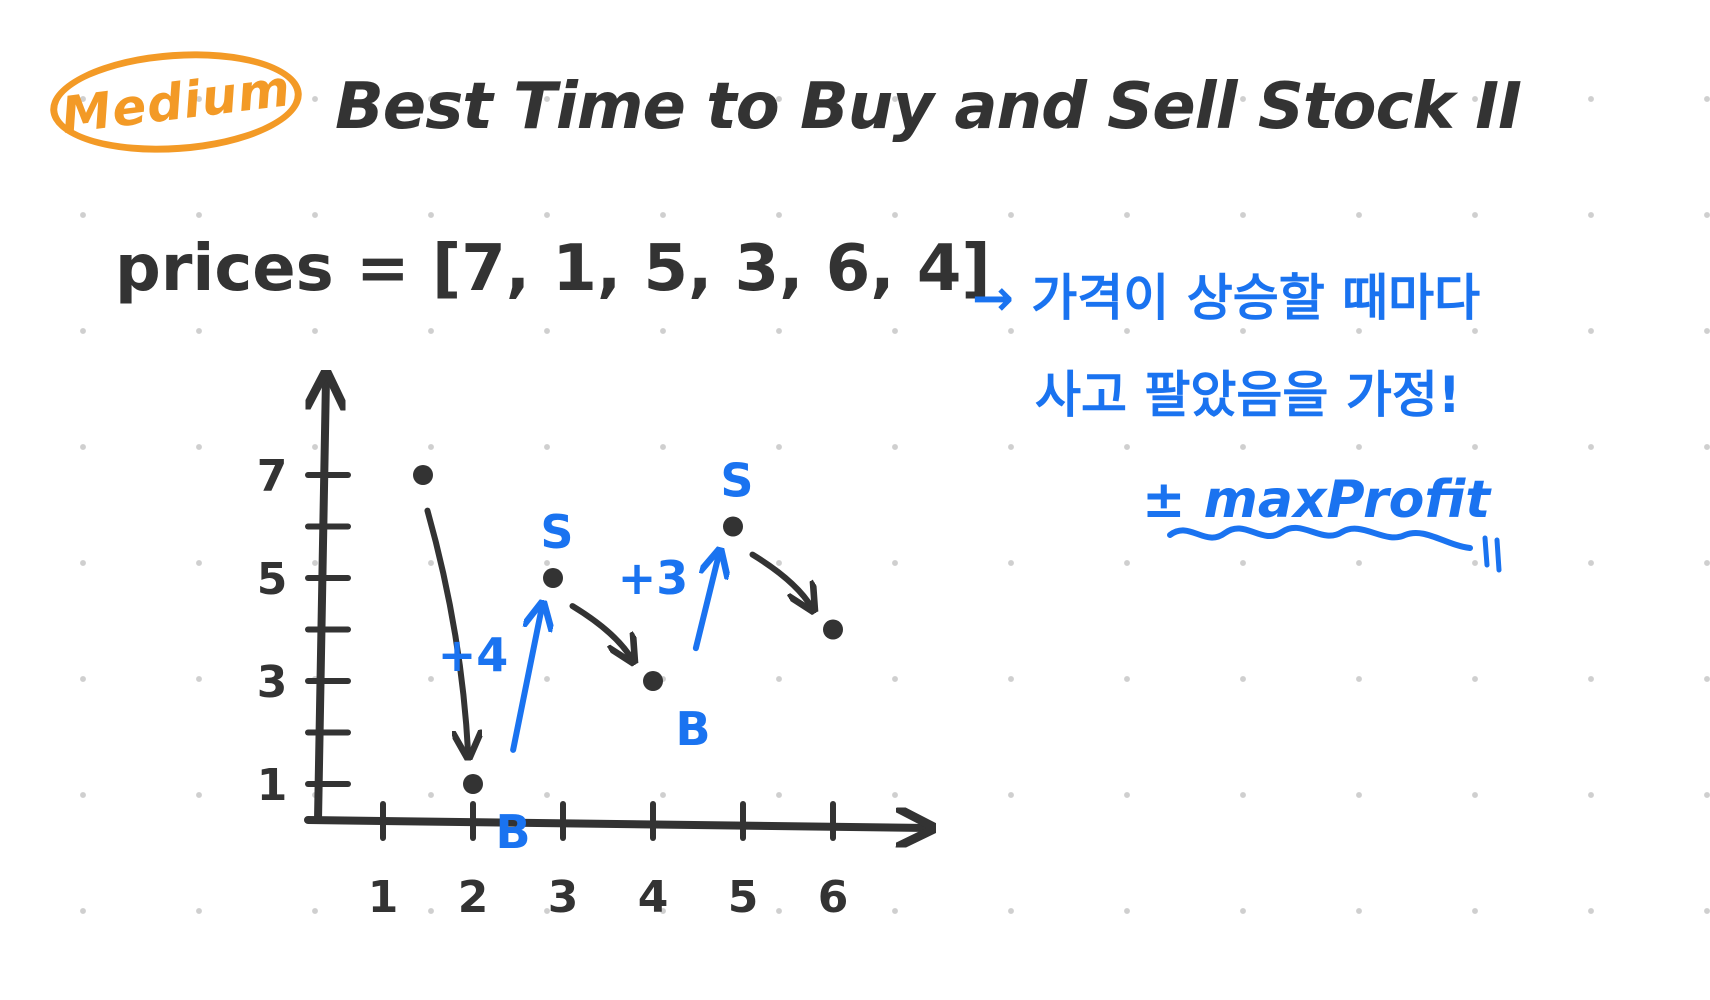  What do you see at coordinates (1226, 298) in the screenshot?
I see `note-line-1: → 가격이 상승할 때마다` at bounding box center [1226, 298].